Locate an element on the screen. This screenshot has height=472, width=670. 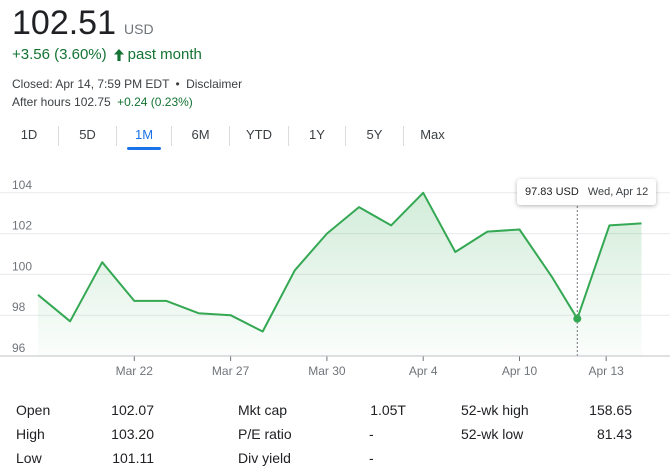
stat-value: 158.65 is located at coordinates (610, 410).